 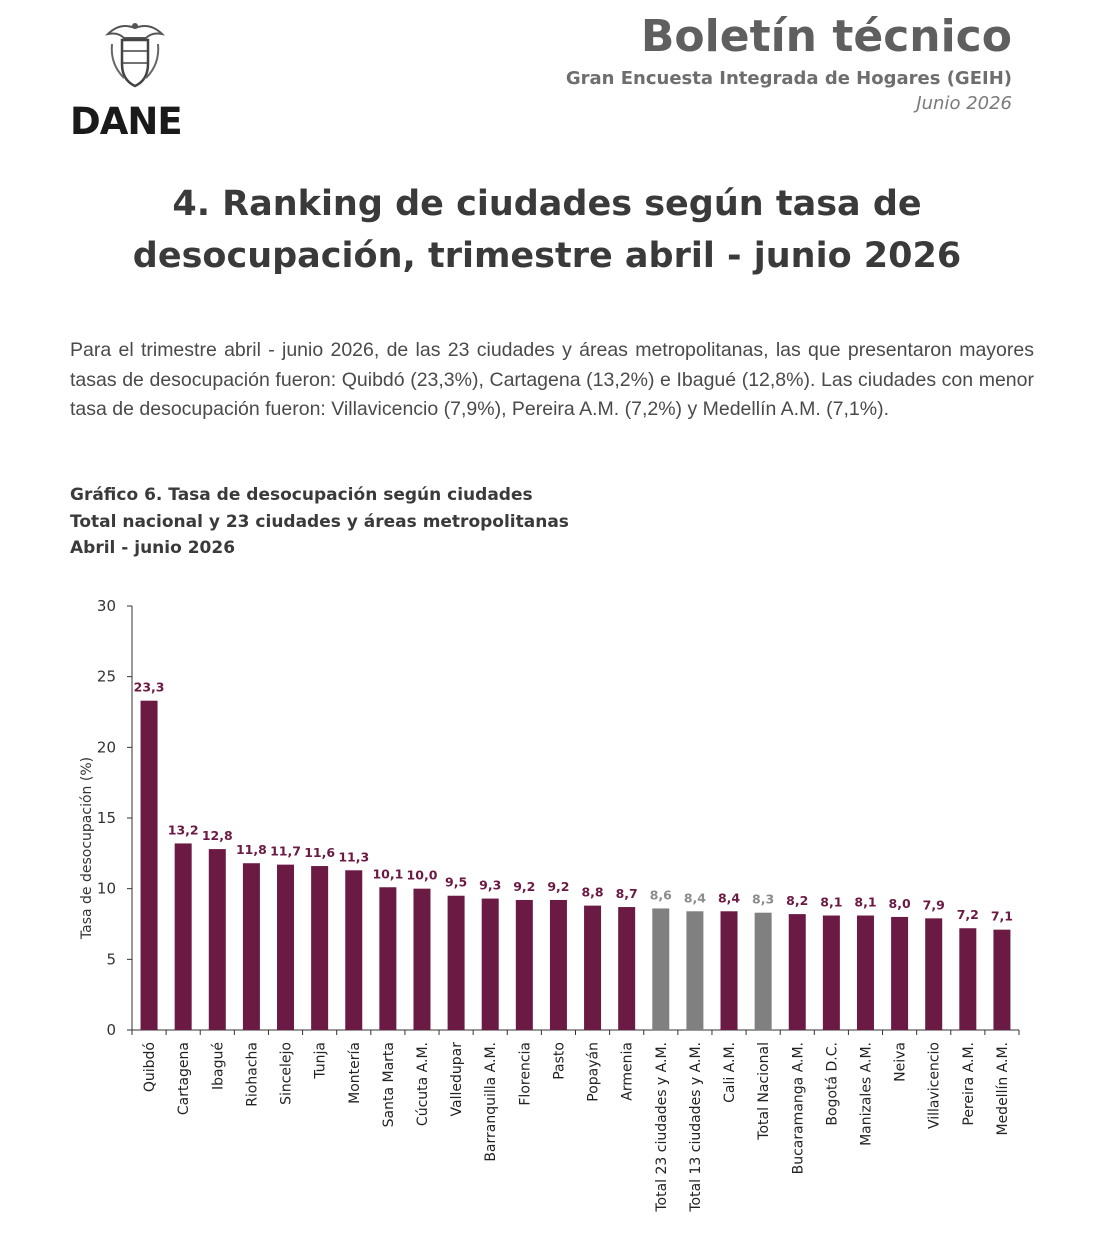 I want to click on y-tick-label: 25, so click(x=106, y=677).